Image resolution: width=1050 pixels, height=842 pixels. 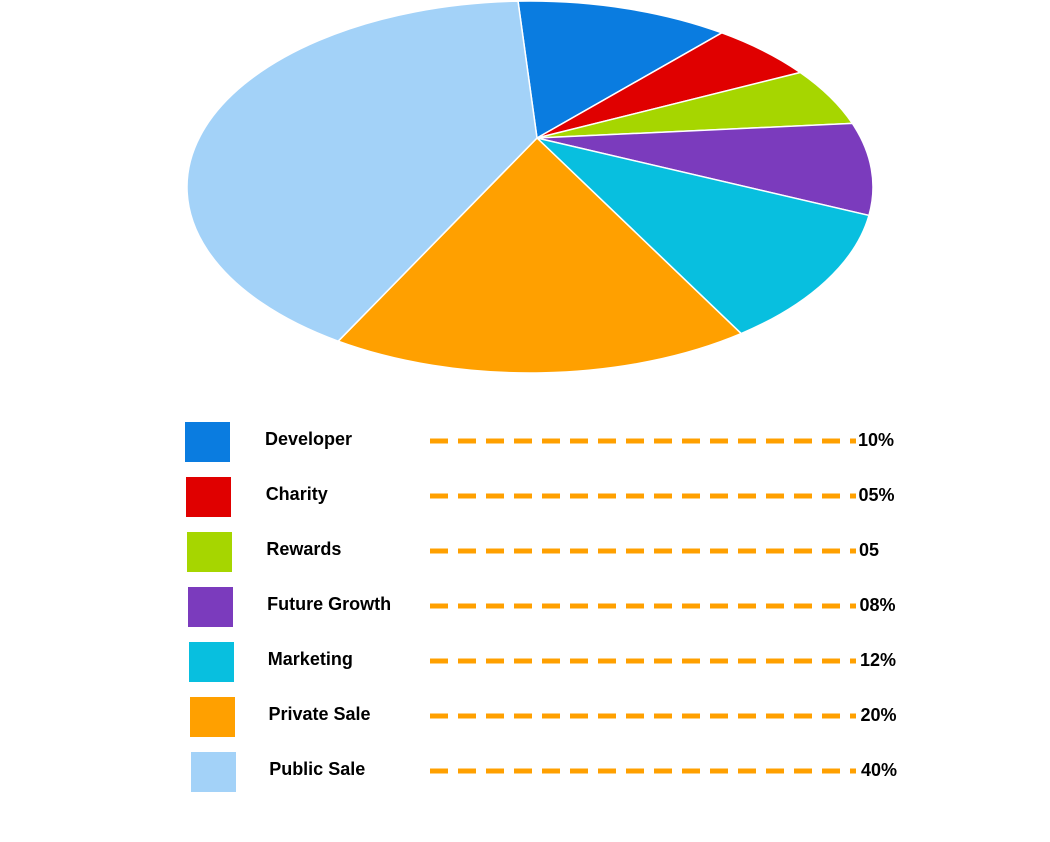 I want to click on value-label: 10%, so click(x=876, y=440).